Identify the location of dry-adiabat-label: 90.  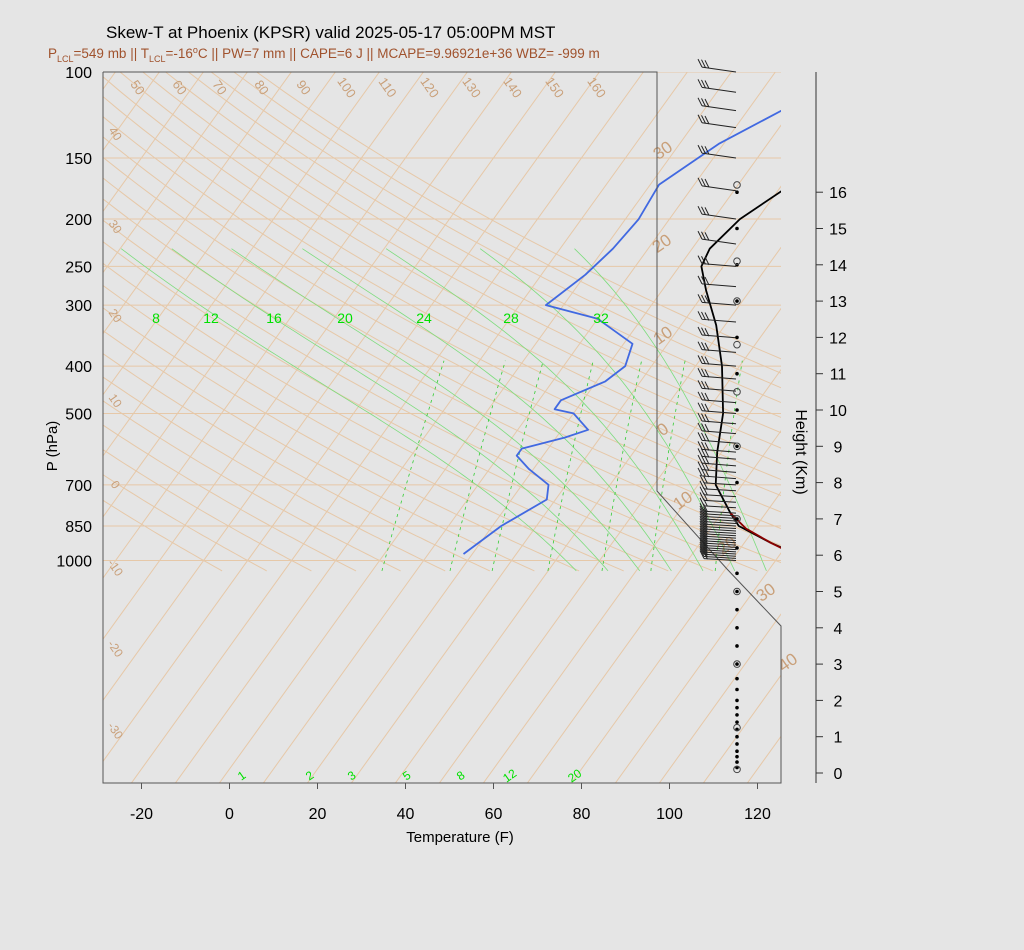
(303, 87).